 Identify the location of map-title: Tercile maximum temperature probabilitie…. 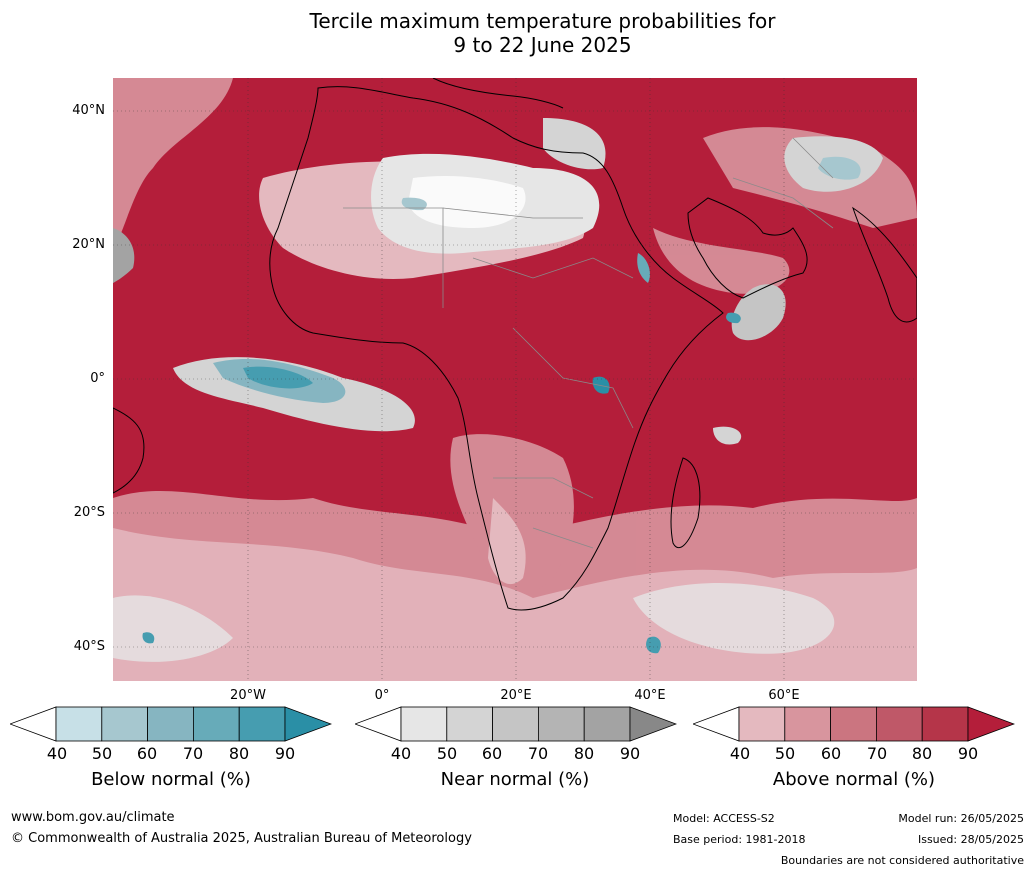
(542, 21).